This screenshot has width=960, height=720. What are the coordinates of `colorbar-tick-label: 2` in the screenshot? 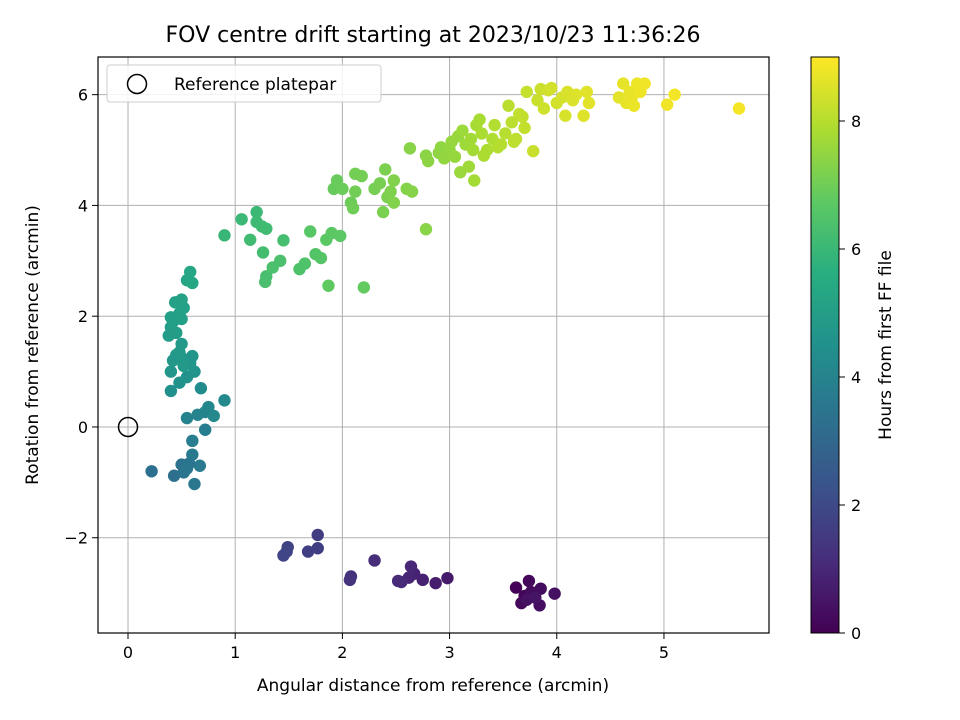 It's located at (856, 505).